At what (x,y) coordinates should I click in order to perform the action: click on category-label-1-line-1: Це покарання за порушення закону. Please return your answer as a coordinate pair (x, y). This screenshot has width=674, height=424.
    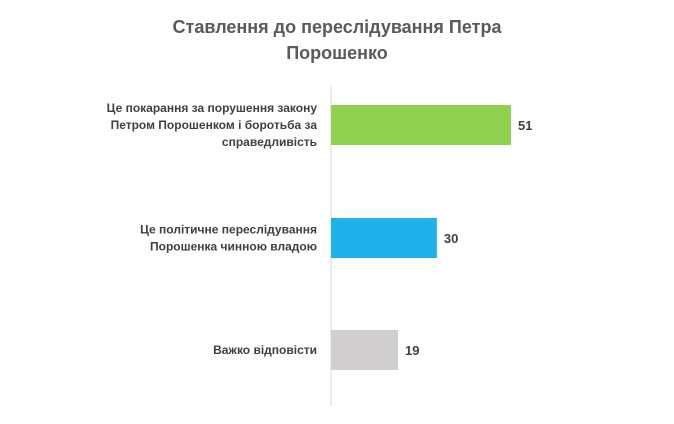
    Looking at the image, I should click on (212, 108).